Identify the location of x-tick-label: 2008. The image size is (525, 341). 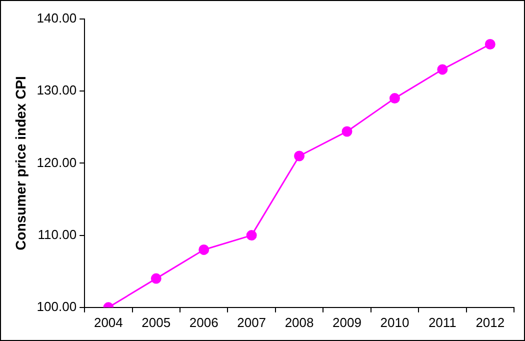
(299, 322).